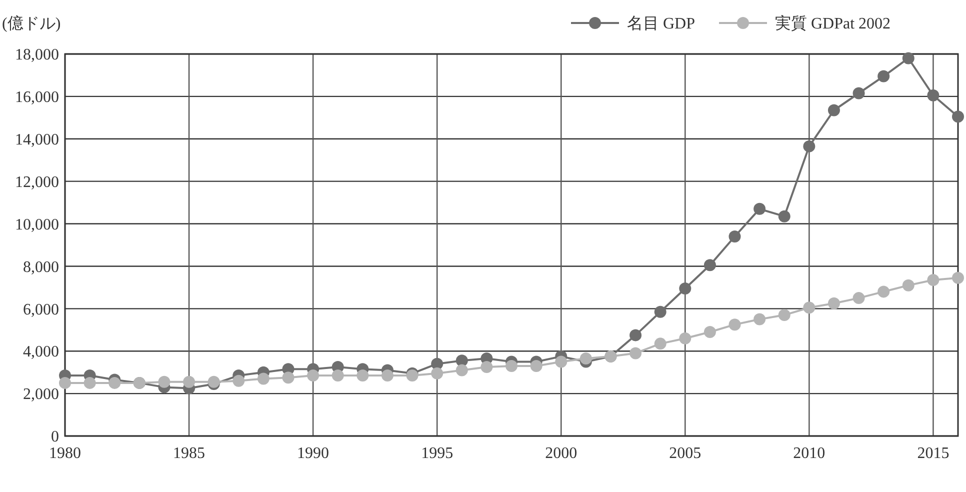 The height and width of the screenshot is (492, 966). Describe the element at coordinates (189, 453) in the screenshot. I see `x-tick-label: 1985` at that location.